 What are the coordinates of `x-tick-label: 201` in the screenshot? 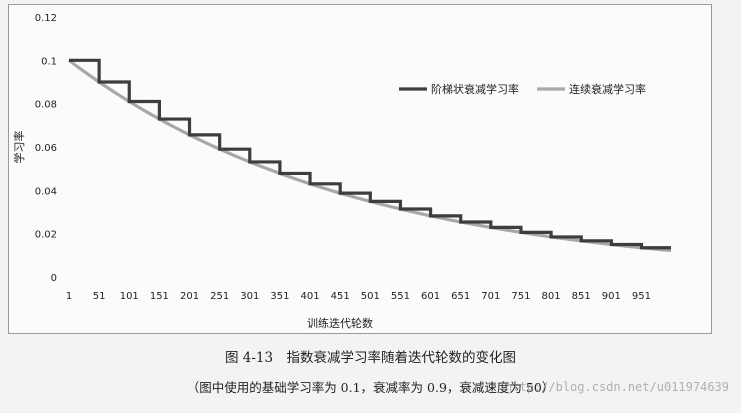 It's located at (189, 296).